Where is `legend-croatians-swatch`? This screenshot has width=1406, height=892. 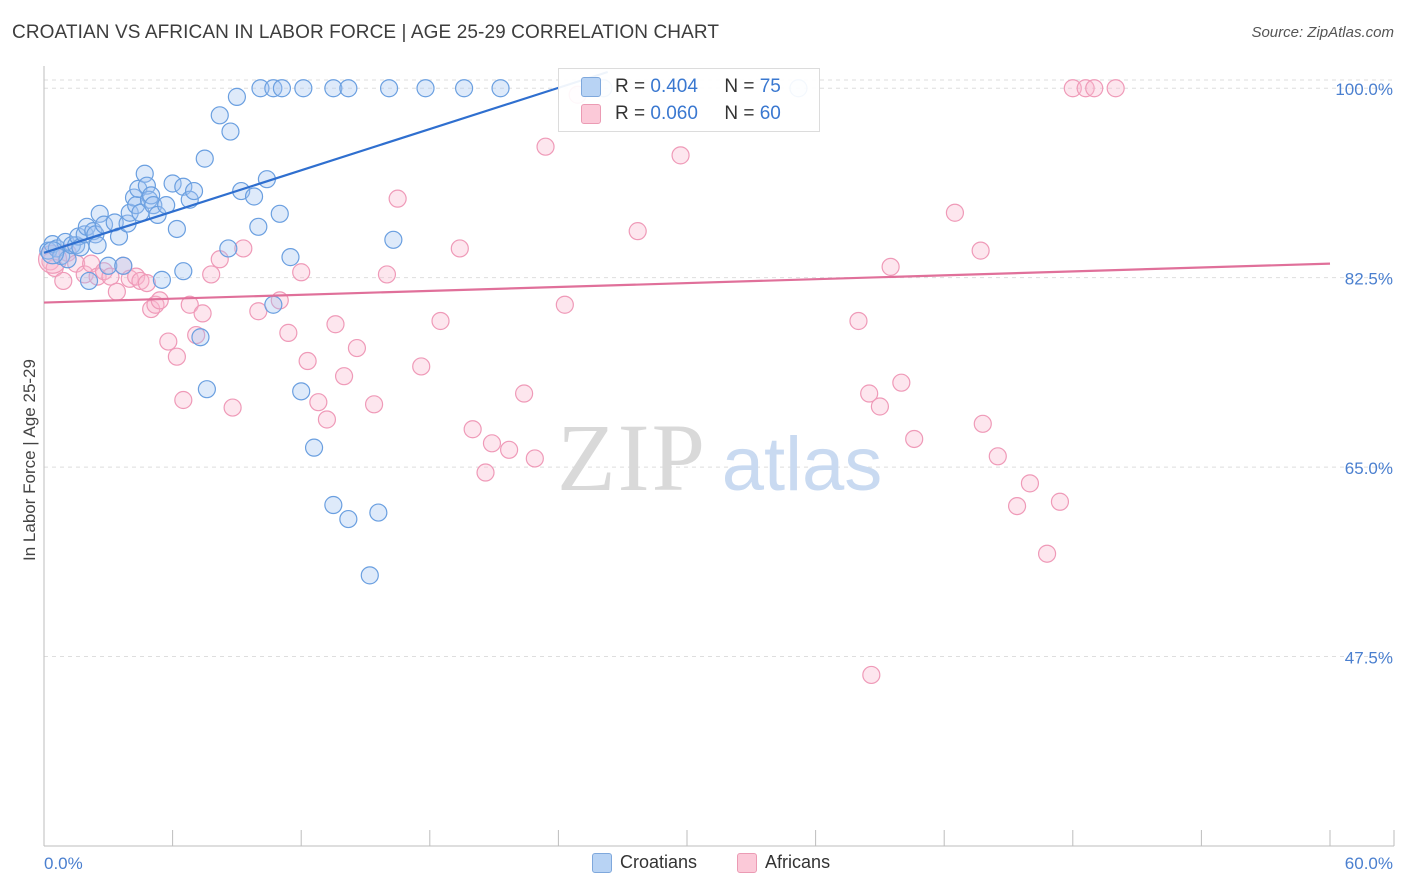
legend-croatians-swatch is located at coordinates (602, 862).